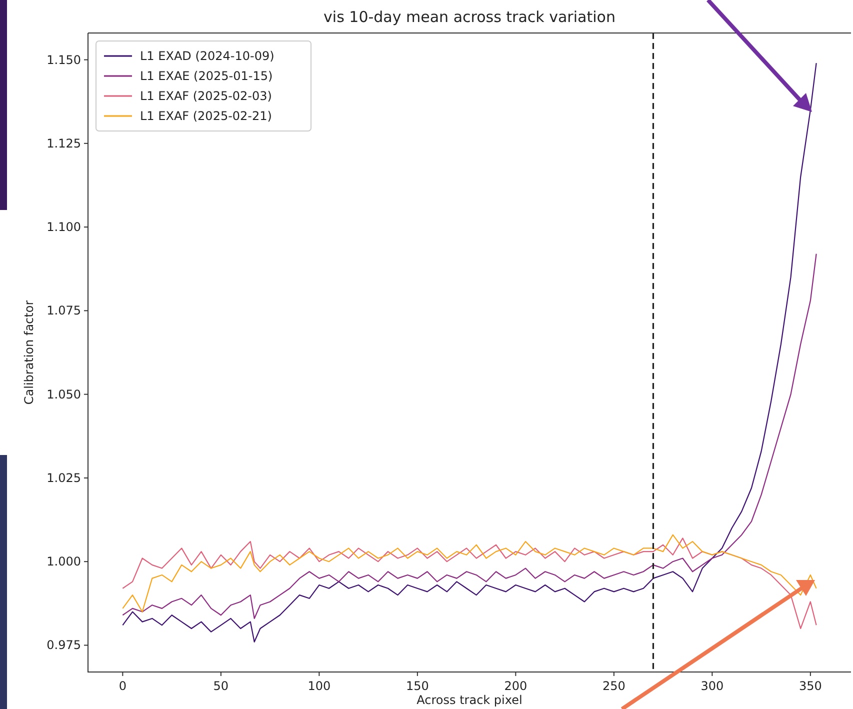 The image size is (853, 709). Describe the element at coordinates (221, 686) in the screenshot. I see `x-tick-label: 50` at that location.